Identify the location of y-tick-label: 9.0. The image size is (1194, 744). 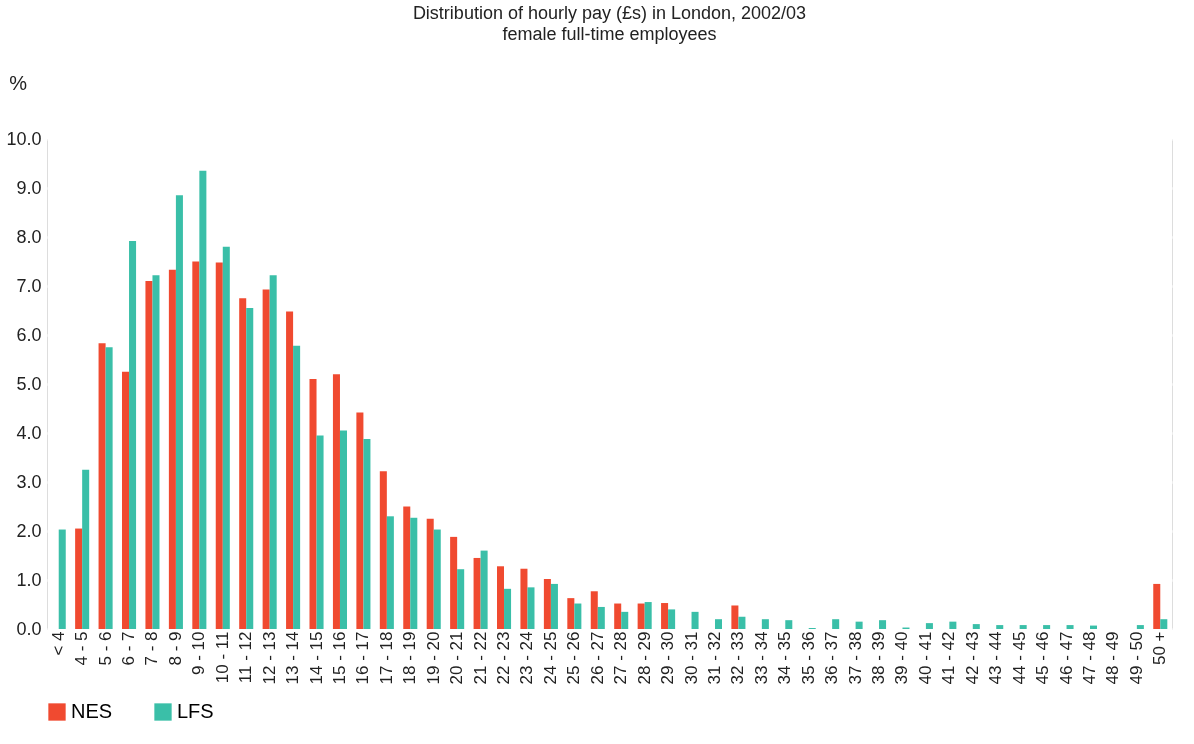
(29, 187).